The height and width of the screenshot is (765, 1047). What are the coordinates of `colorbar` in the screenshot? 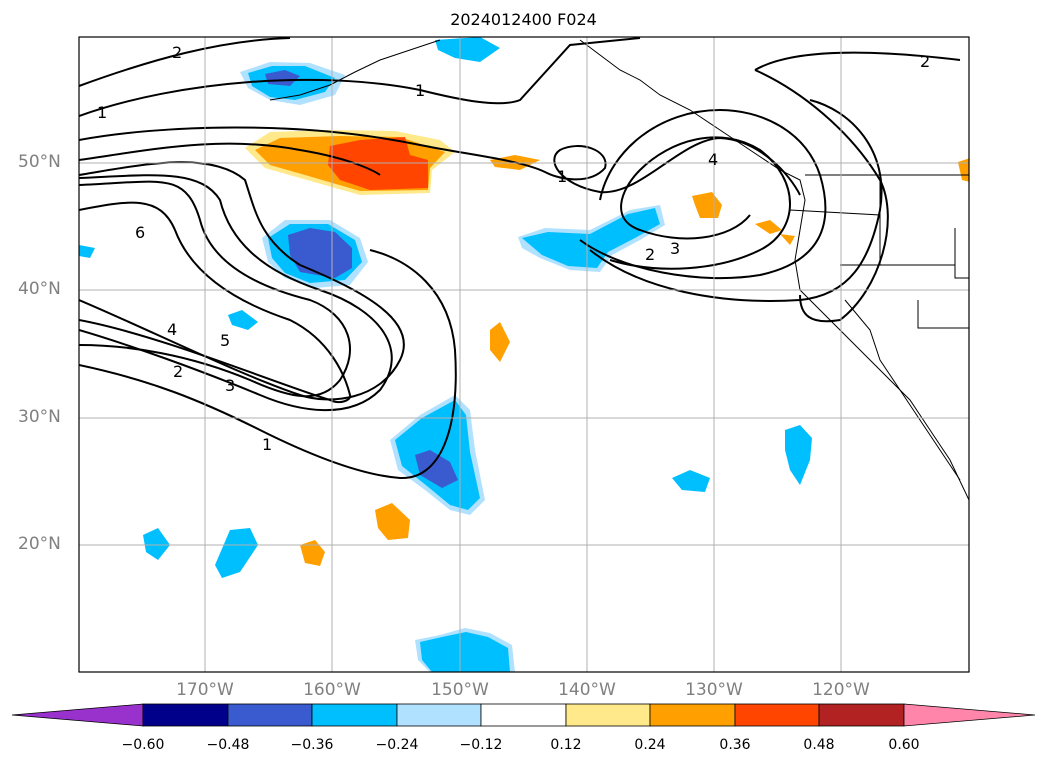 It's located at (523, 715).